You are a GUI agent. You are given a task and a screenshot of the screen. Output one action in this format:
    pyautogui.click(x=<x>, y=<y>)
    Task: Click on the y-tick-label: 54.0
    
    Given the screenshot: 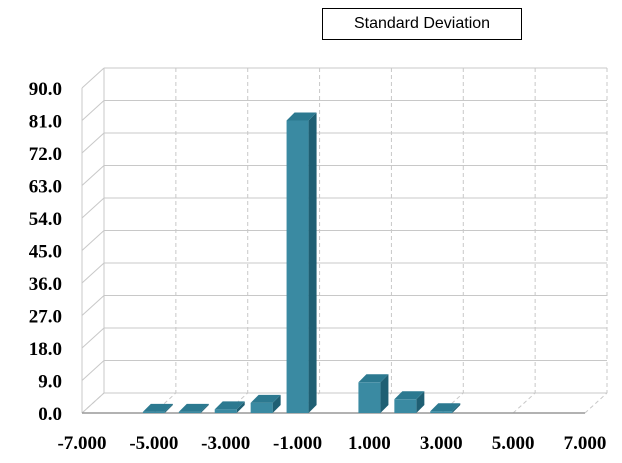 What is the action you would take?
    pyautogui.click(x=45, y=219)
    